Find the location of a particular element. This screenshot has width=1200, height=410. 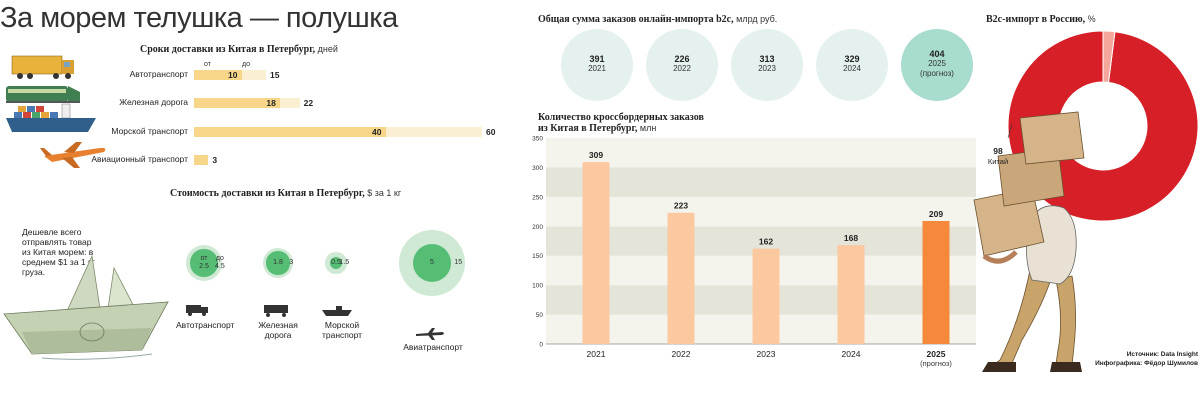

y-tick-label: 350 is located at coordinates (537, 139).